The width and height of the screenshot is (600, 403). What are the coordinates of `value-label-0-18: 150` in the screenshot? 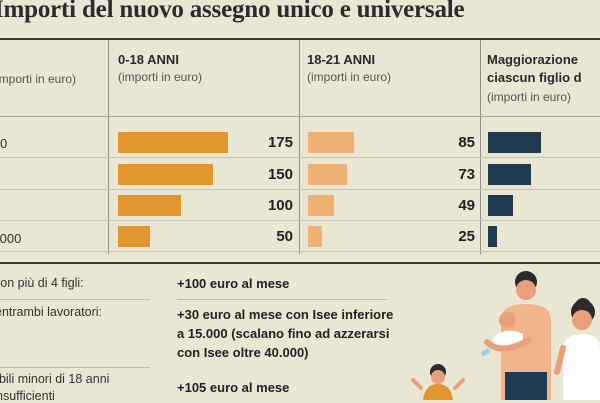 It's located at (280, 174).